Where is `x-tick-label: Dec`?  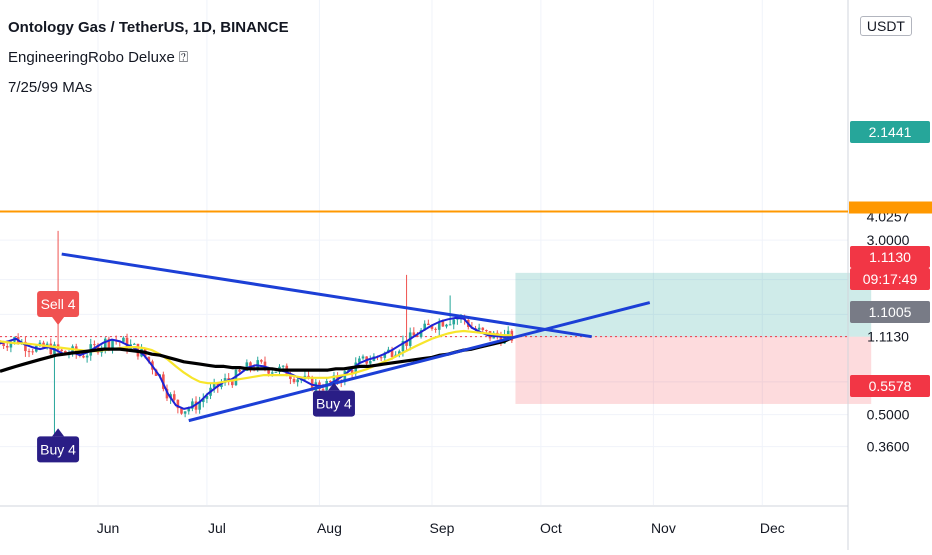
x-tick-label: Dec is located at coordinates (772, 528).